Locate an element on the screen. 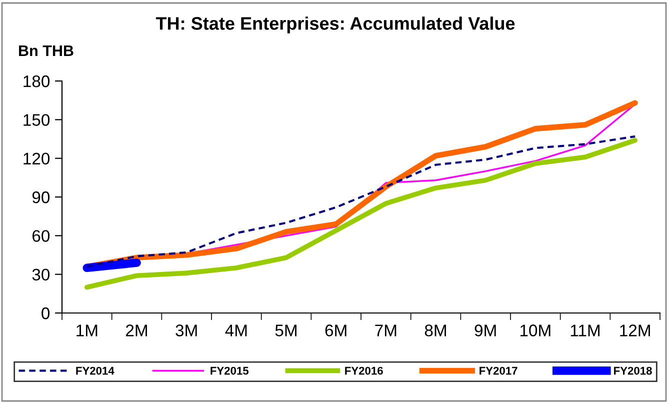 Image resolution: width=671 pixels, height=403 pixels. x-tick-label: 10M is located at coordinates (535, 330).